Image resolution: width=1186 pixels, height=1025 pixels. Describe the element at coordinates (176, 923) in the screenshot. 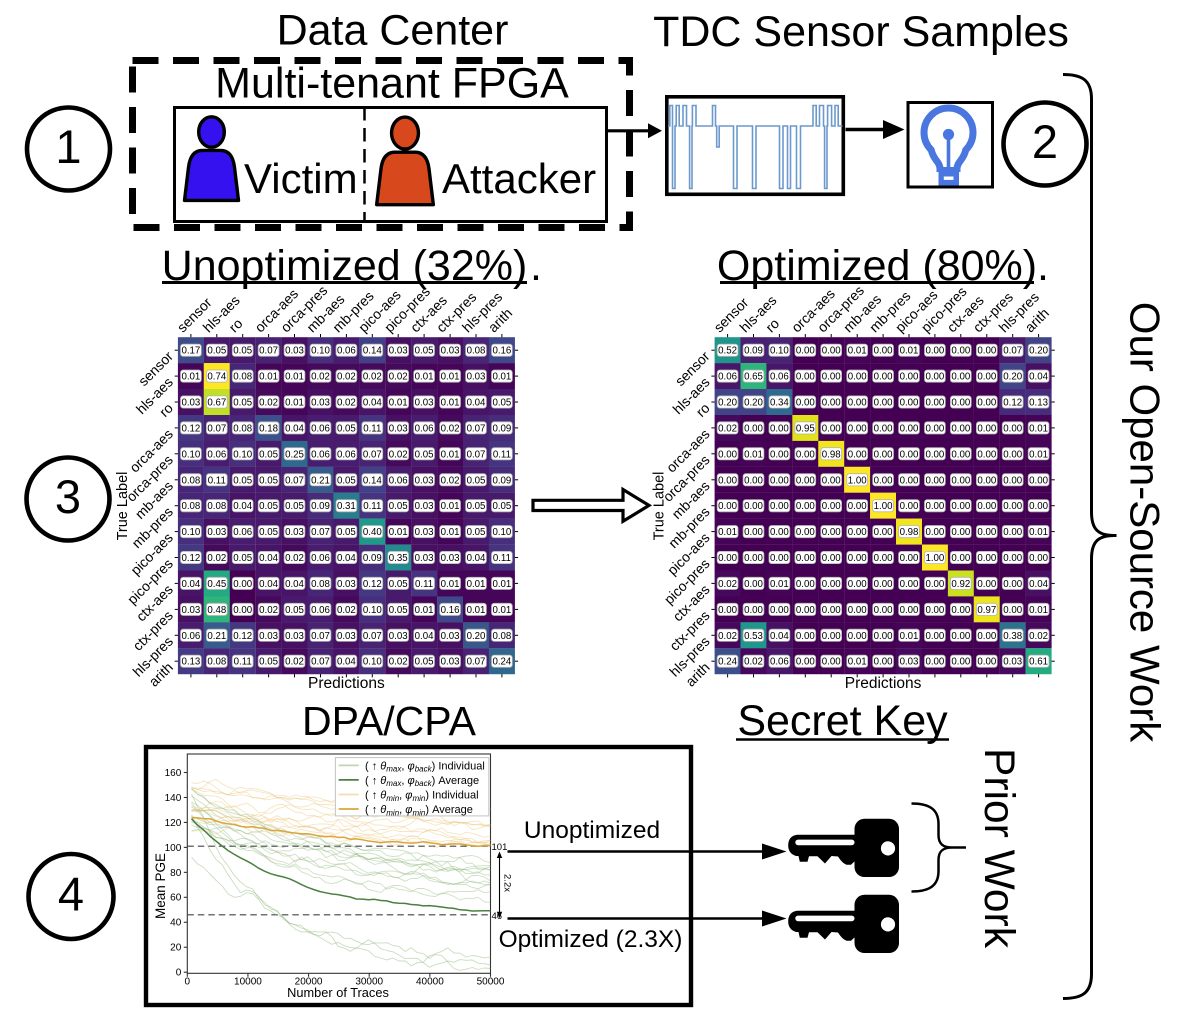

I see `svg-text: 40` at that location.